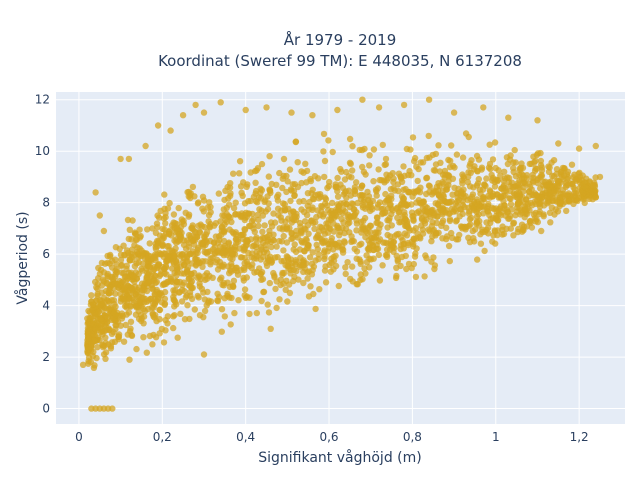 The height and width of the screenshot is (484, 640). I want to click on y-tick-label: 8, so click(46, 203).